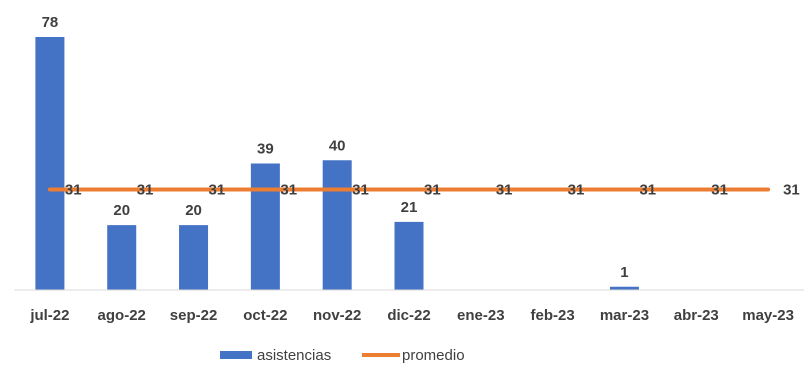  I want to click on x-tick-label-ago-22: ago-22, so click(122, 315).